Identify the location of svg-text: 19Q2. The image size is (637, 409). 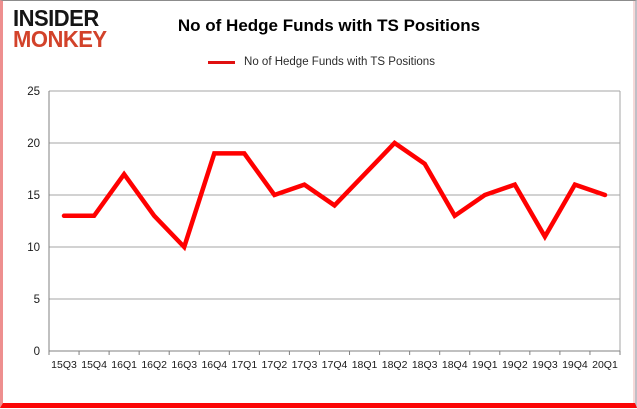
(515, 365).